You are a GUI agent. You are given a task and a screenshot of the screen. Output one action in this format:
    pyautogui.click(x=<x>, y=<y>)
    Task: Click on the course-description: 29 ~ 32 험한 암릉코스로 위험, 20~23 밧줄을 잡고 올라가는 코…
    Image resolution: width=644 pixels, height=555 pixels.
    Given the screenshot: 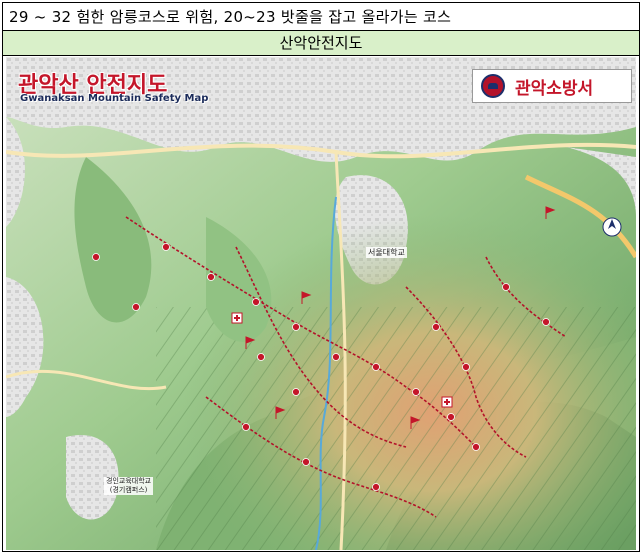 What is the action you would take?
    pyautogui.click(x=321, y=17)
    